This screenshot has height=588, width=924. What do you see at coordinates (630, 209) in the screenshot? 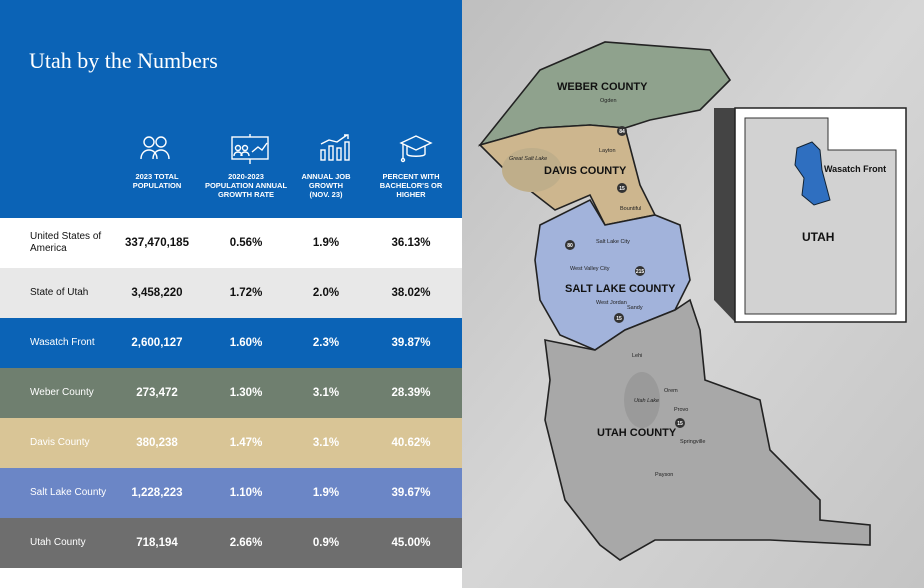
I see `city: Bountiful` at bounding box center [630, 209].